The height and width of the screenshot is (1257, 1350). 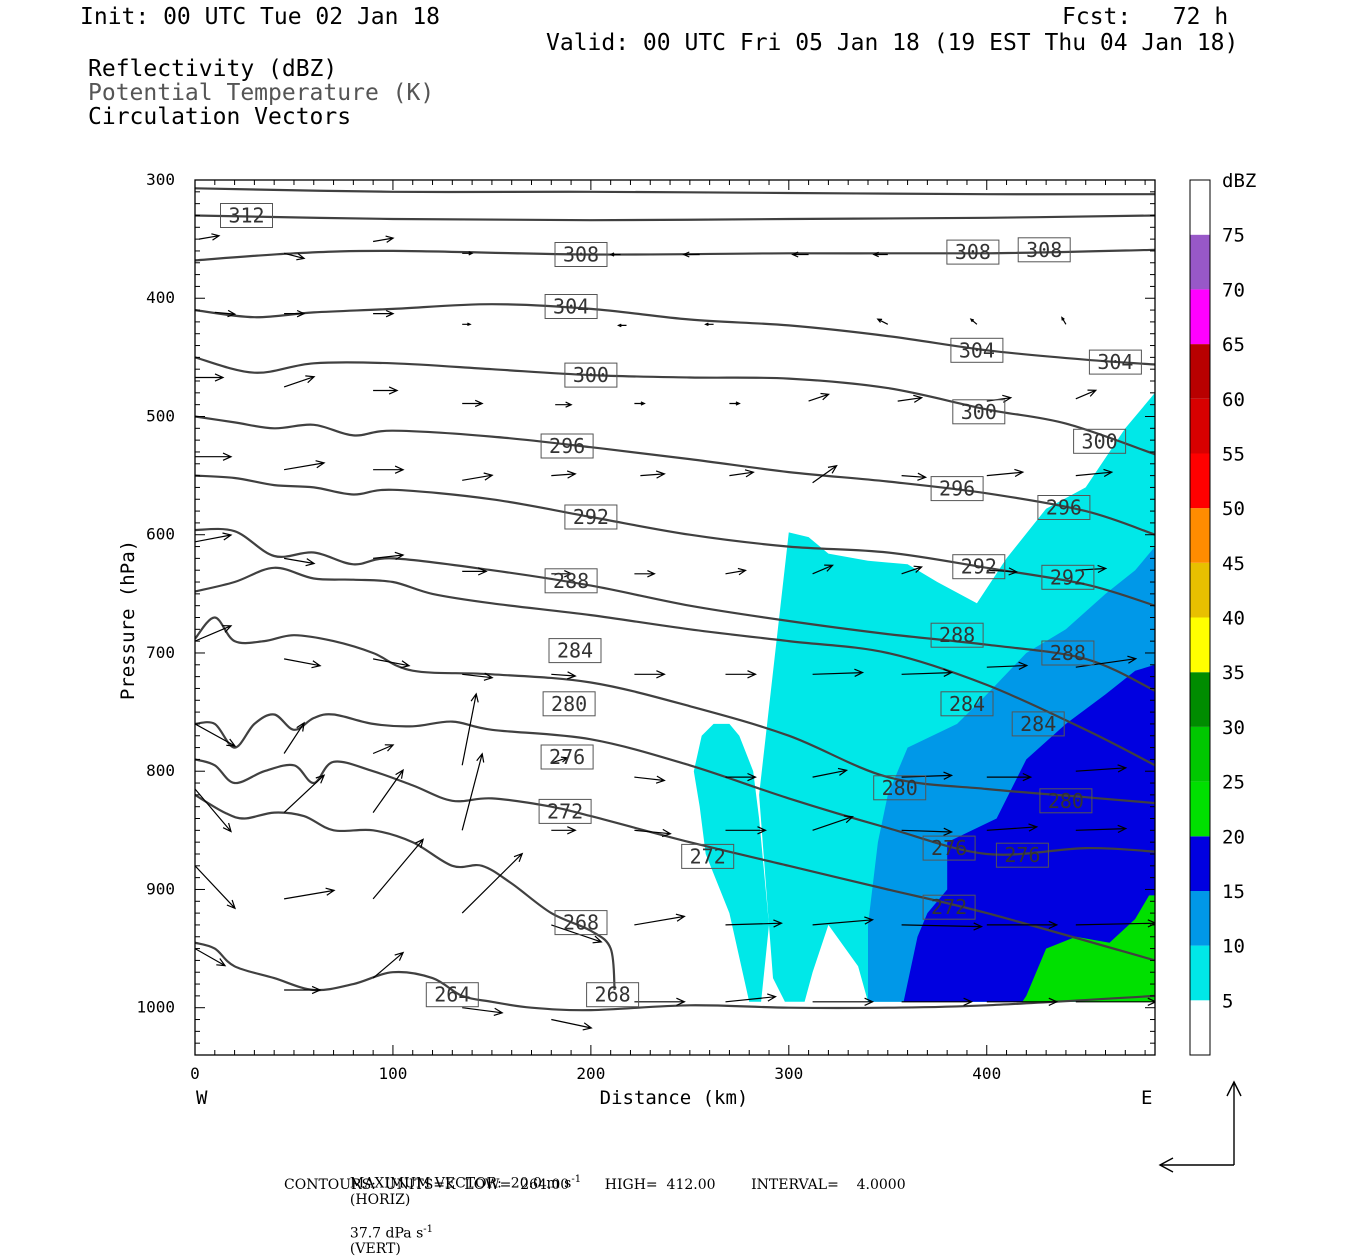 What do you see at coordinates (1233, 236) in the screenshot?
I see `colorbar-level-label: 75` at bounding box center [1233, 236].